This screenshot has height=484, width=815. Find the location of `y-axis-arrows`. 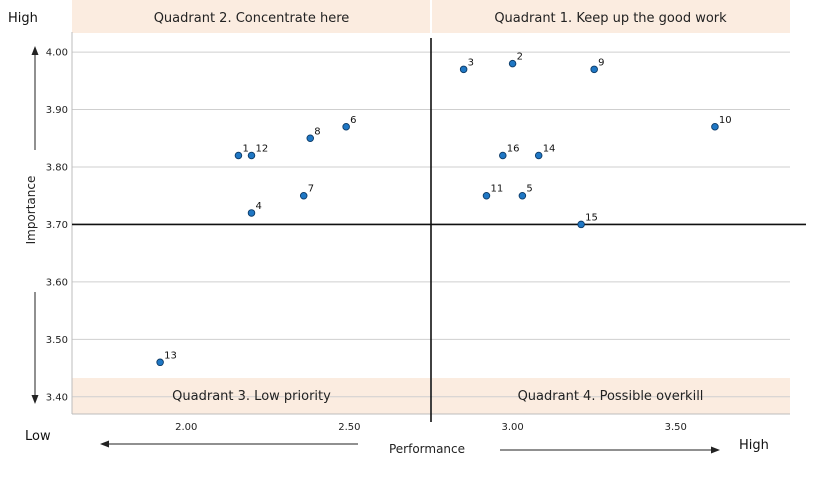

y-axis-arrows is located at coordinates (35, 225).